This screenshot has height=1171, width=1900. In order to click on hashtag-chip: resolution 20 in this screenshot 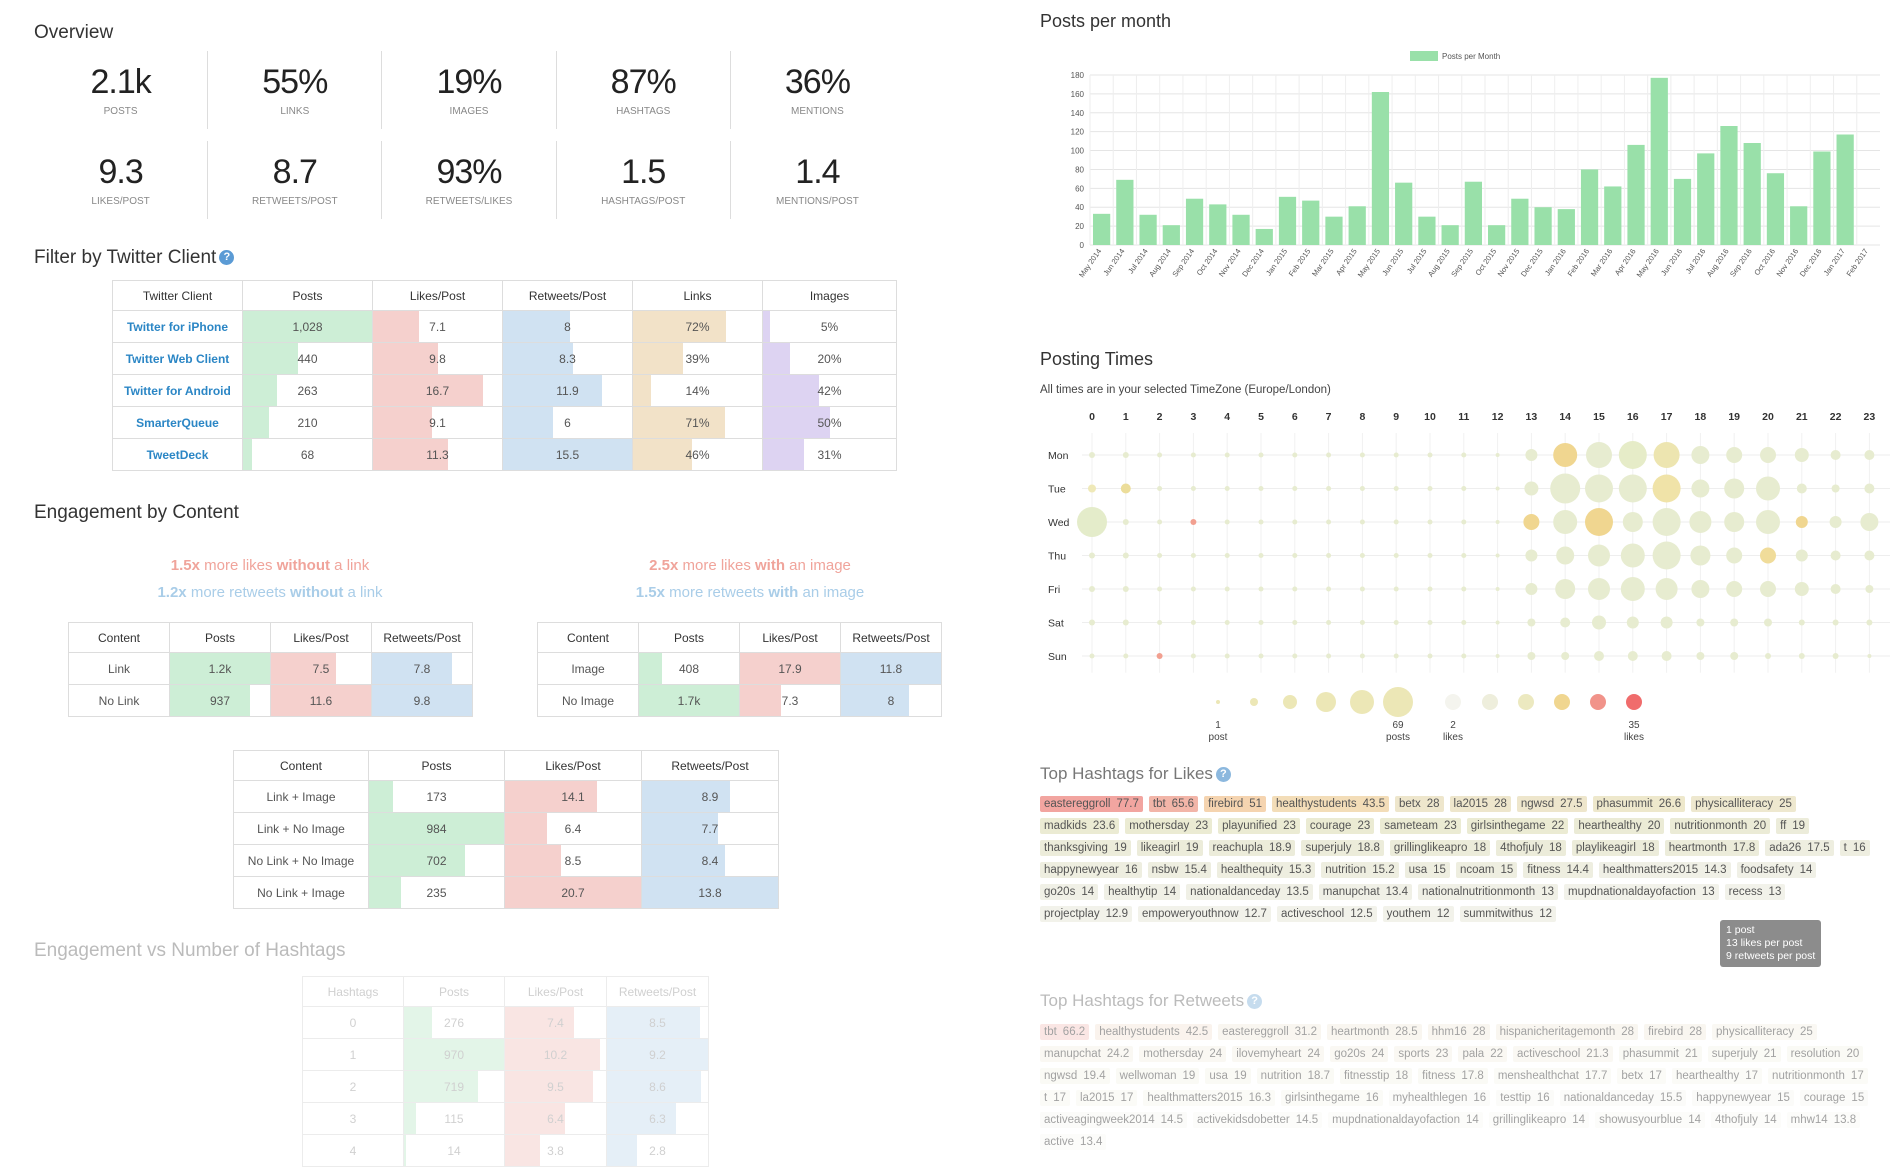, I will do `click(1825, 1054)`.